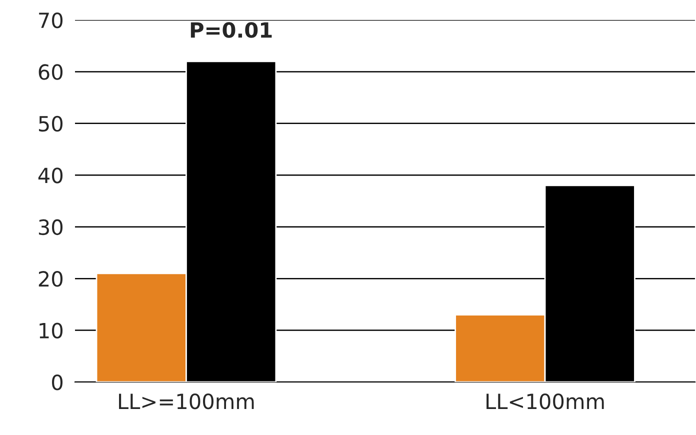 This screenshot has width=696, height=435. I want to click on annotation: P=0.01, so click(231, 30).